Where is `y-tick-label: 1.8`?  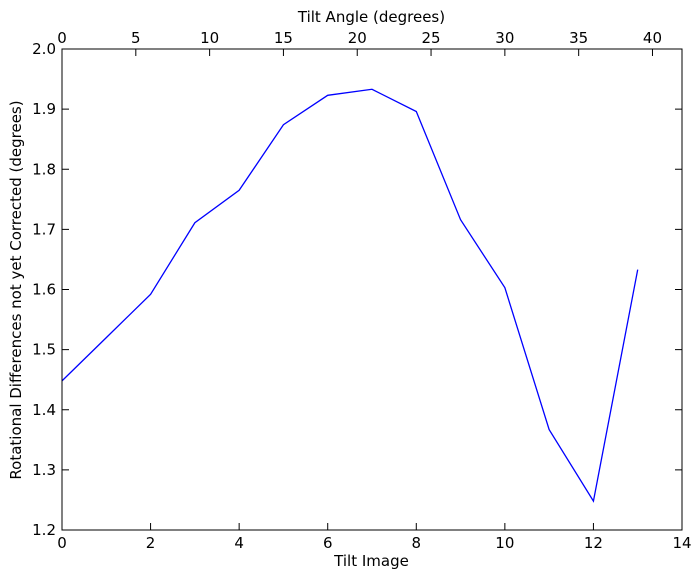
y-tick-label: 1.8 is located at coordinates (44, 169).